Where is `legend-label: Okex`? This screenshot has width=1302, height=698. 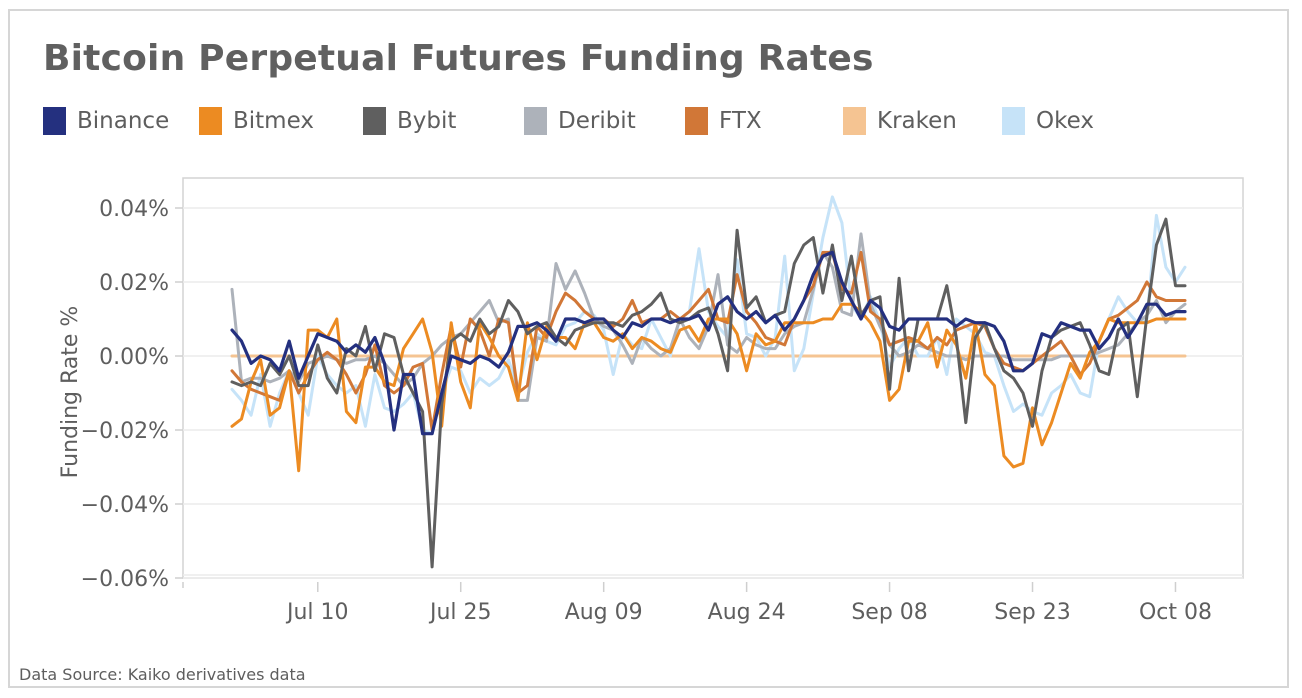 legend-label: Okex is located at coordinates (1065, 121).